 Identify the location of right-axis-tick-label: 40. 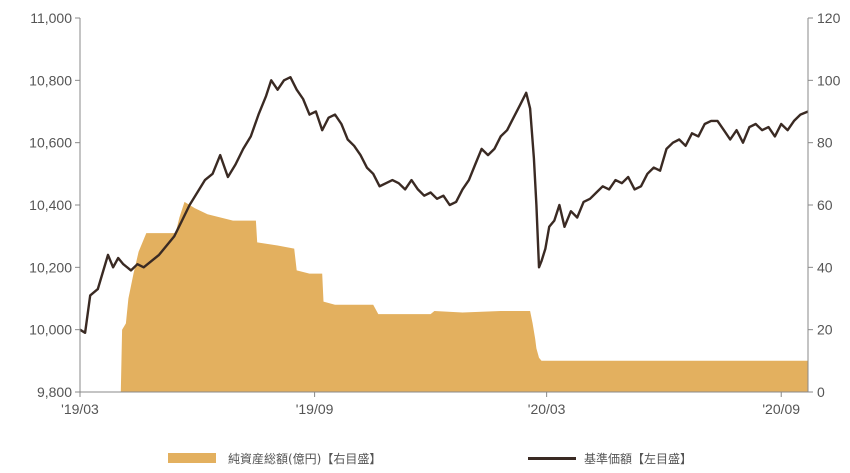
(825, 267).